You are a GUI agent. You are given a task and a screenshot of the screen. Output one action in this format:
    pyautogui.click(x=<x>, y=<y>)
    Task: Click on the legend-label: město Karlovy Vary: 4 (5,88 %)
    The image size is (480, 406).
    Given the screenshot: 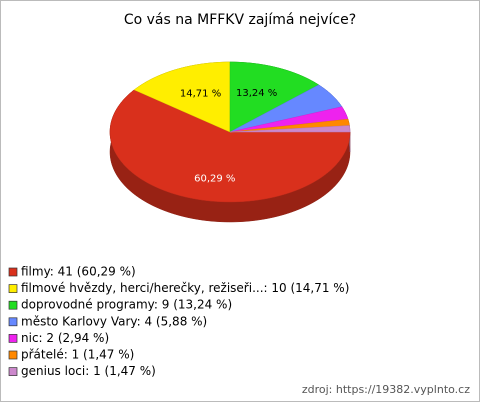 What is the action you would take?
    pyautogui.click(x=114, y=321)
    